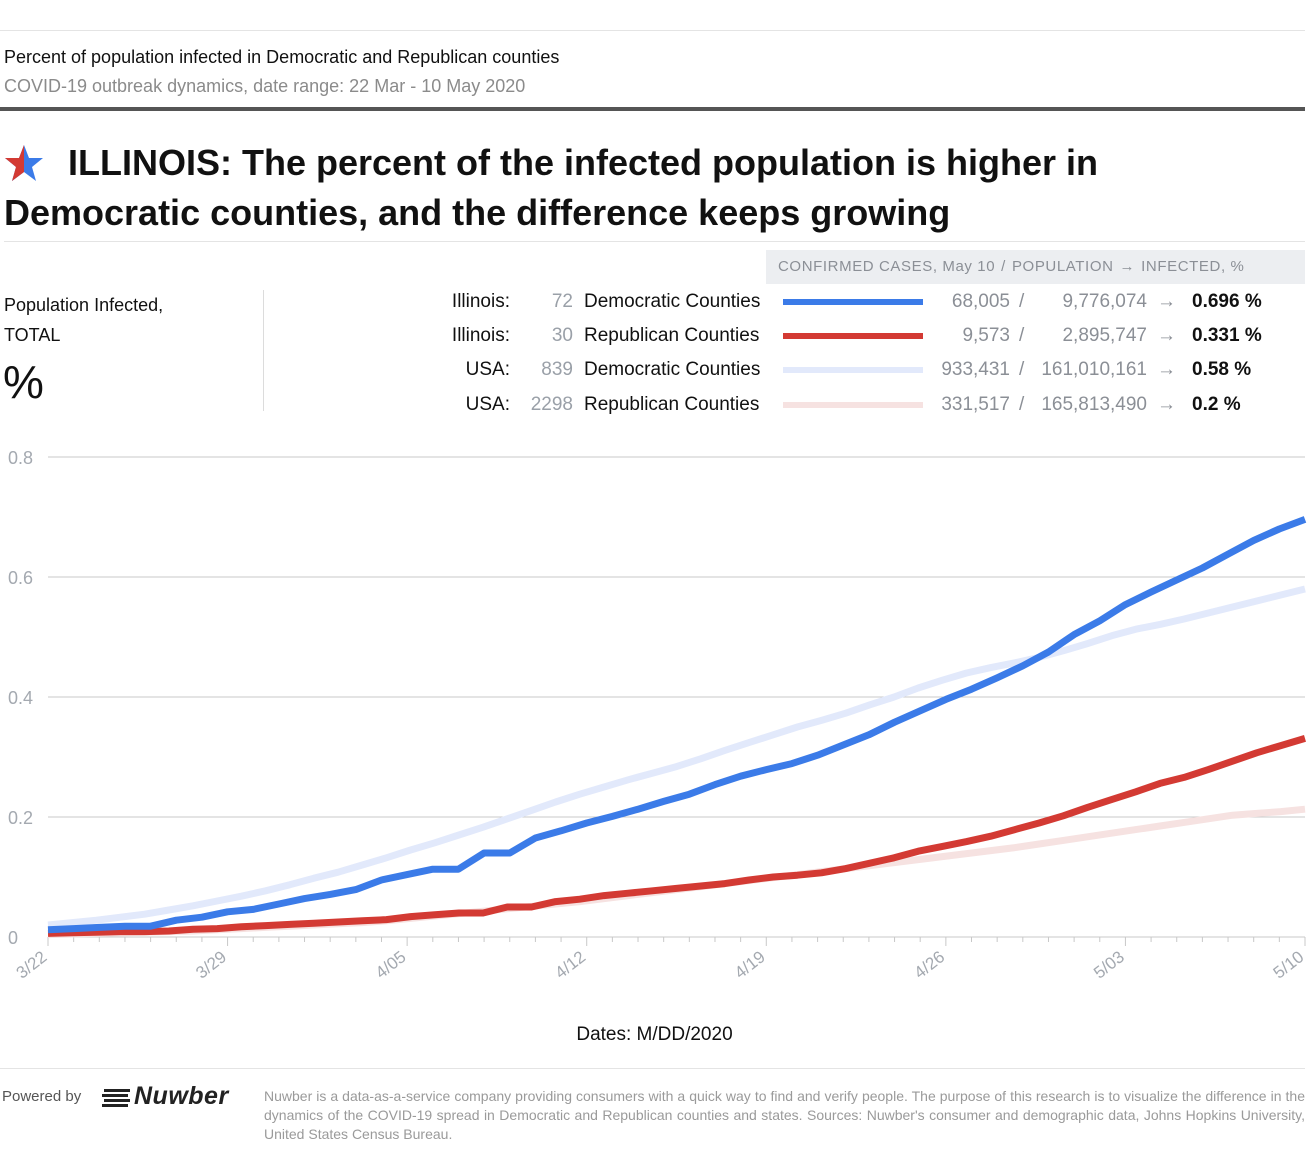 Image resolution: width=1309 pixels, height=1176 pixels. Describe the element at coordinates (20, 698) in the screenshot. I see `y-tick-label: 0.4` at that location.